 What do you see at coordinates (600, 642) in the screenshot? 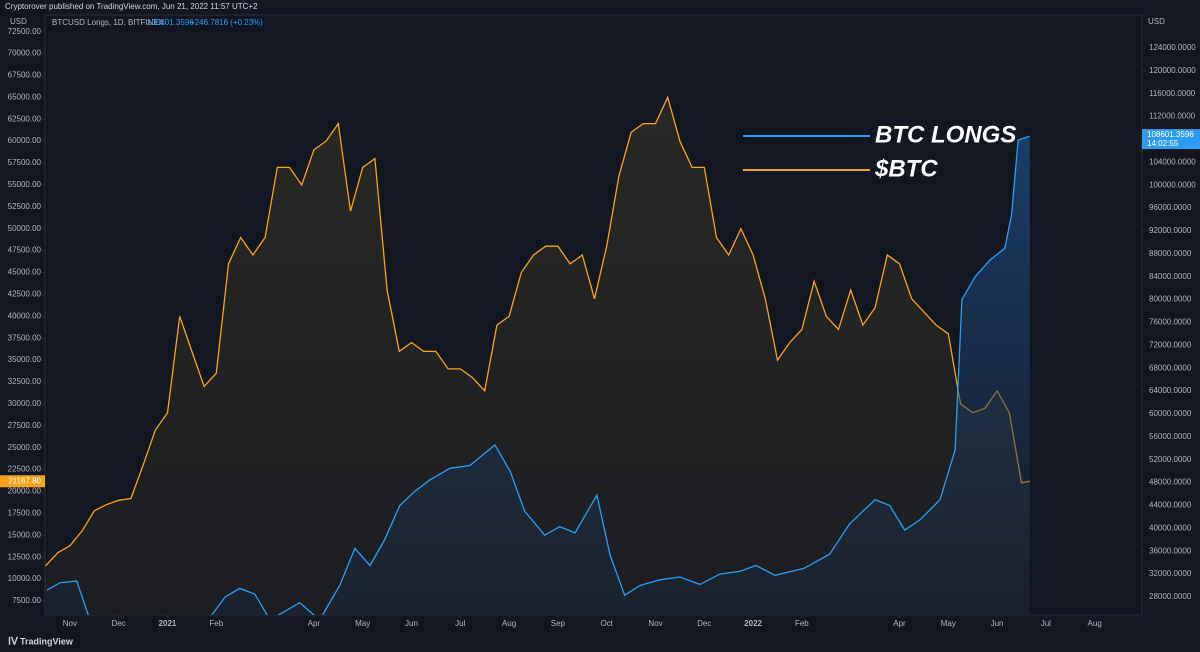
I see `footer` at bounding box center [600, 642].